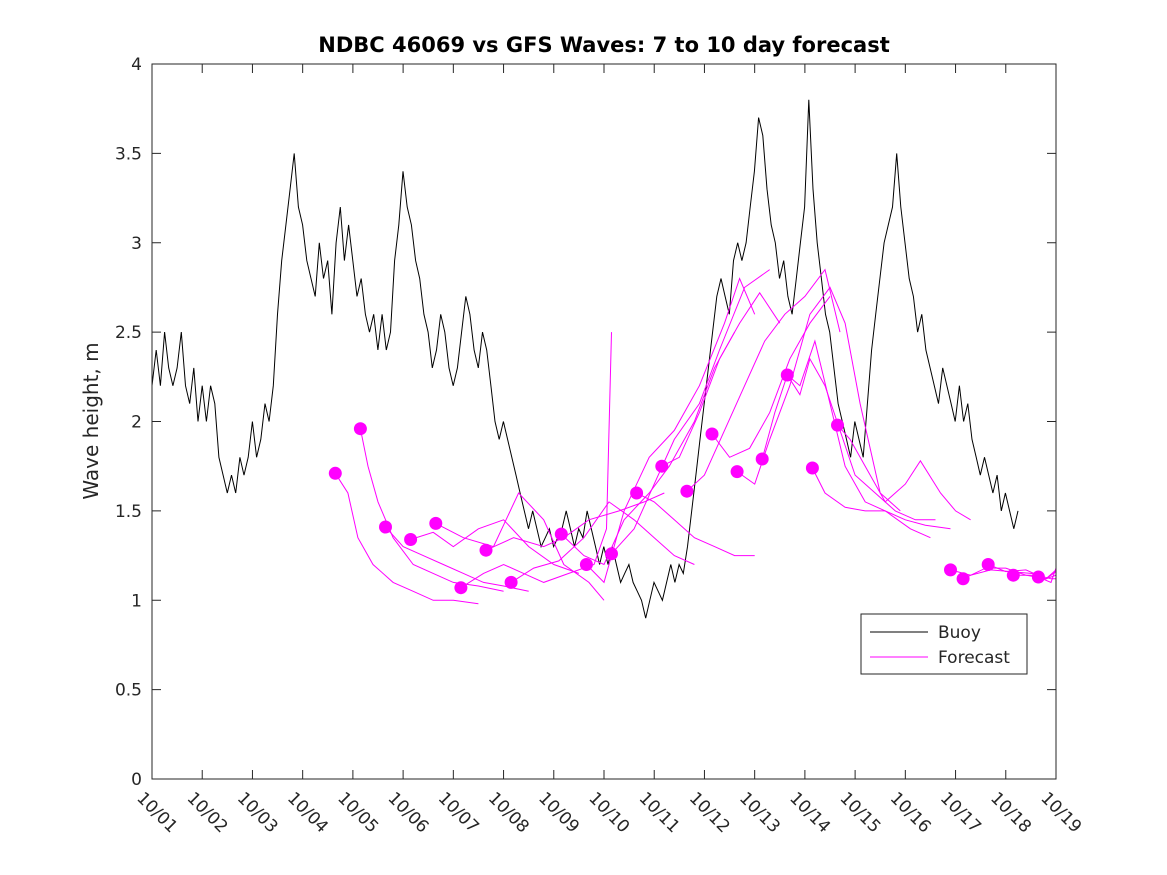  I want to click on x-tick-label: 10/11, so click(659, 812).